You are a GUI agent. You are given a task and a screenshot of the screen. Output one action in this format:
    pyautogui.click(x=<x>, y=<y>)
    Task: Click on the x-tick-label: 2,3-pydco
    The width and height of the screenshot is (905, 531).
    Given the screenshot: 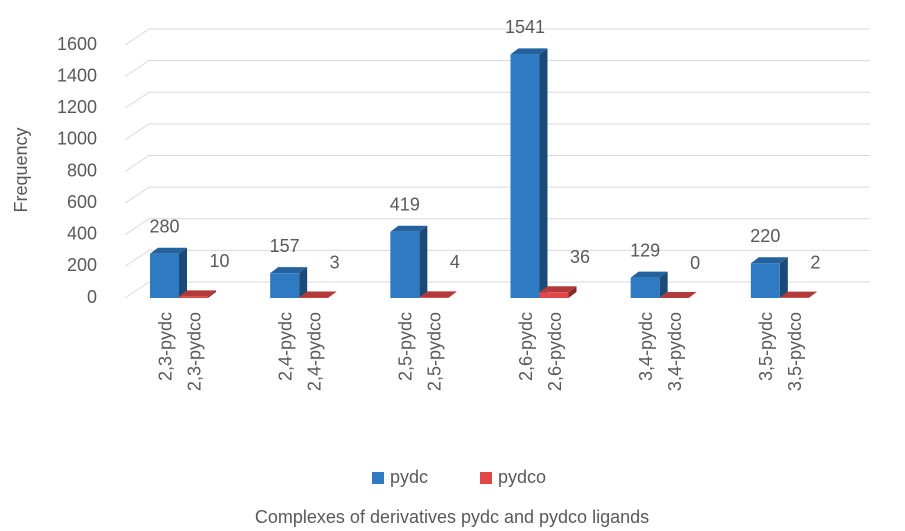 What is the action you would take?
    pyautogui.click(x=194, y=351)
    